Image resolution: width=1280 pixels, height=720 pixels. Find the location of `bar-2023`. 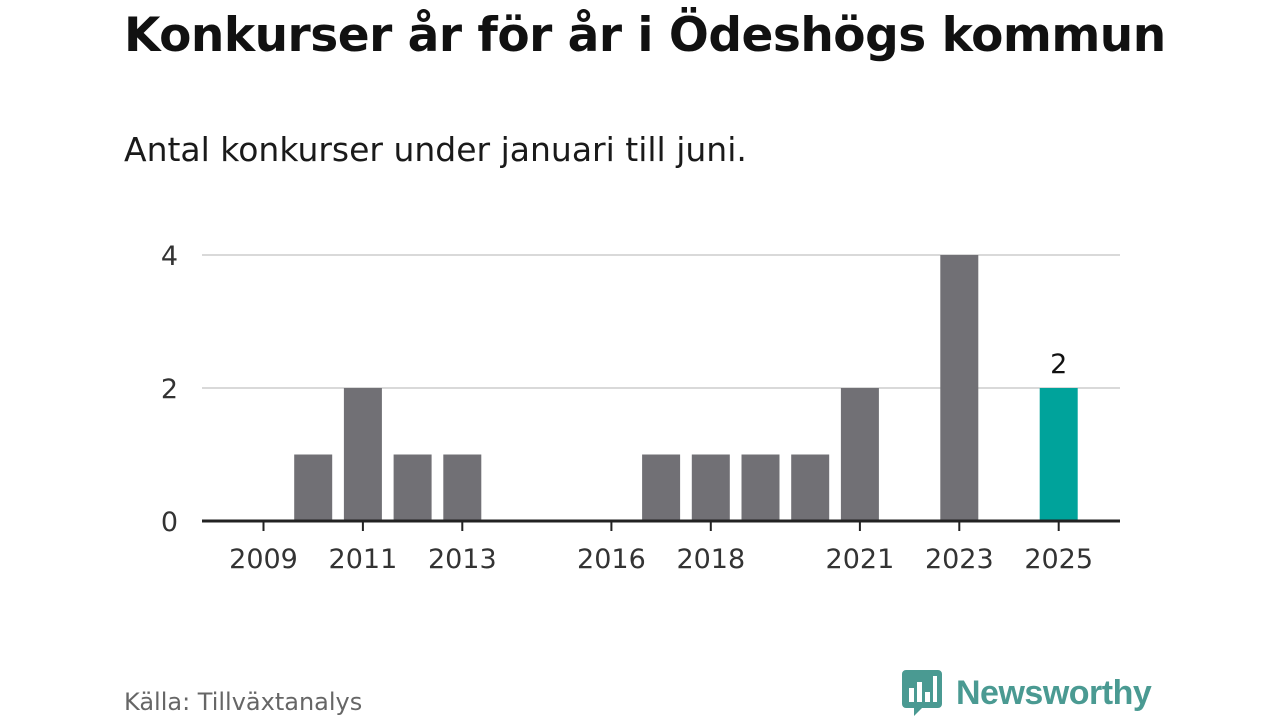

bar-2023 is located at coordinates (959, 388).